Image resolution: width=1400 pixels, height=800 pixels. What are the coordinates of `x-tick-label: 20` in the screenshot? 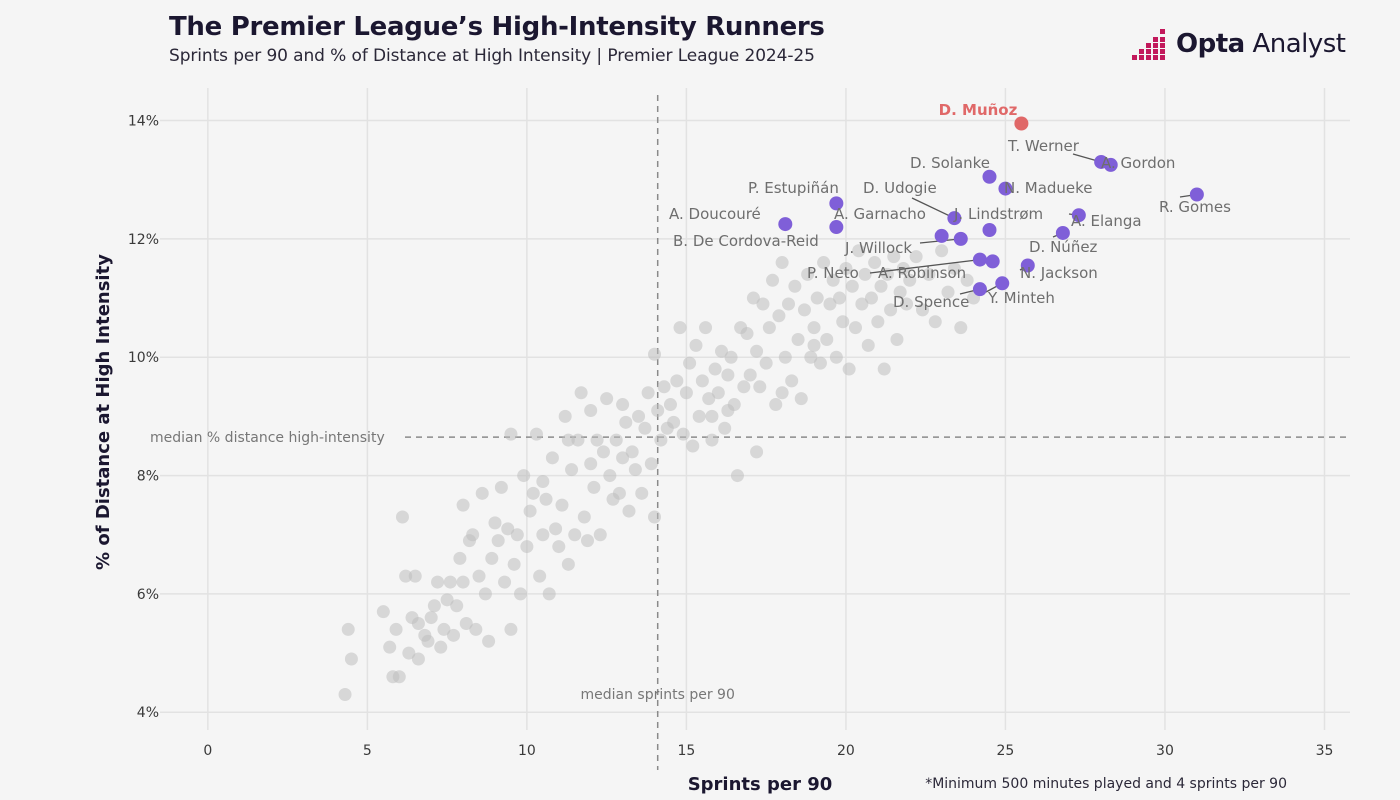 It's located at (846, 751).